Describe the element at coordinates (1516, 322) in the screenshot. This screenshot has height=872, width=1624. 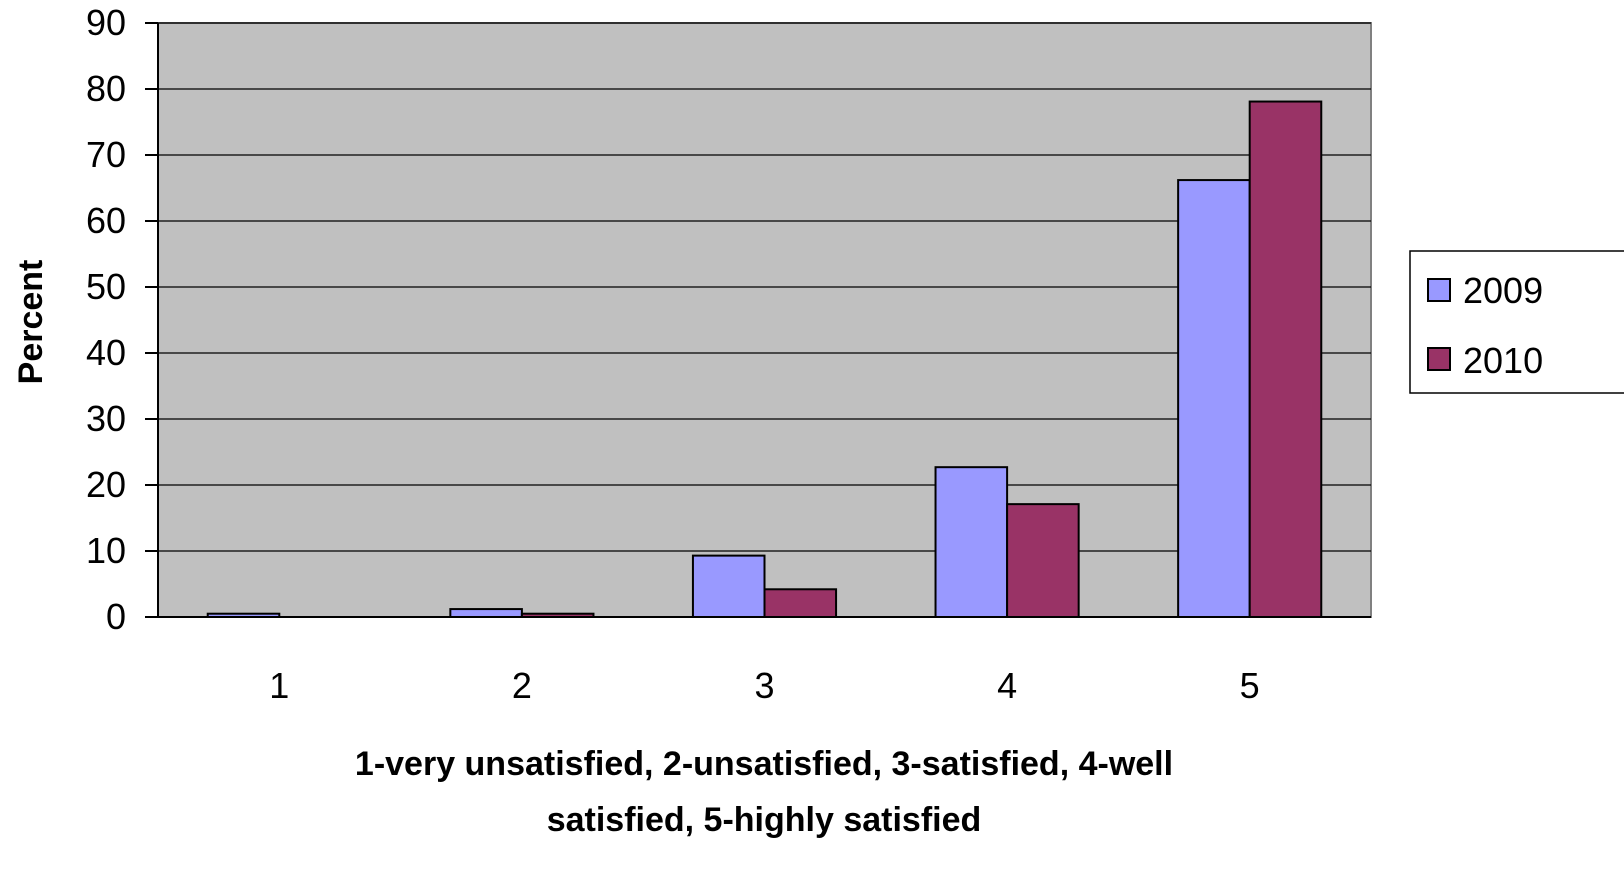
I see `legend: 2009 2010` at that location.